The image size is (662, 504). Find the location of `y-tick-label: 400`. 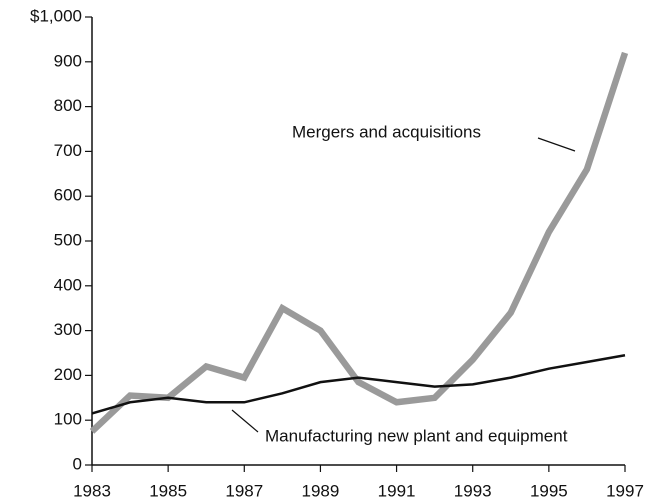

y-tick-label: 400 is located at coordinates (68, 284).